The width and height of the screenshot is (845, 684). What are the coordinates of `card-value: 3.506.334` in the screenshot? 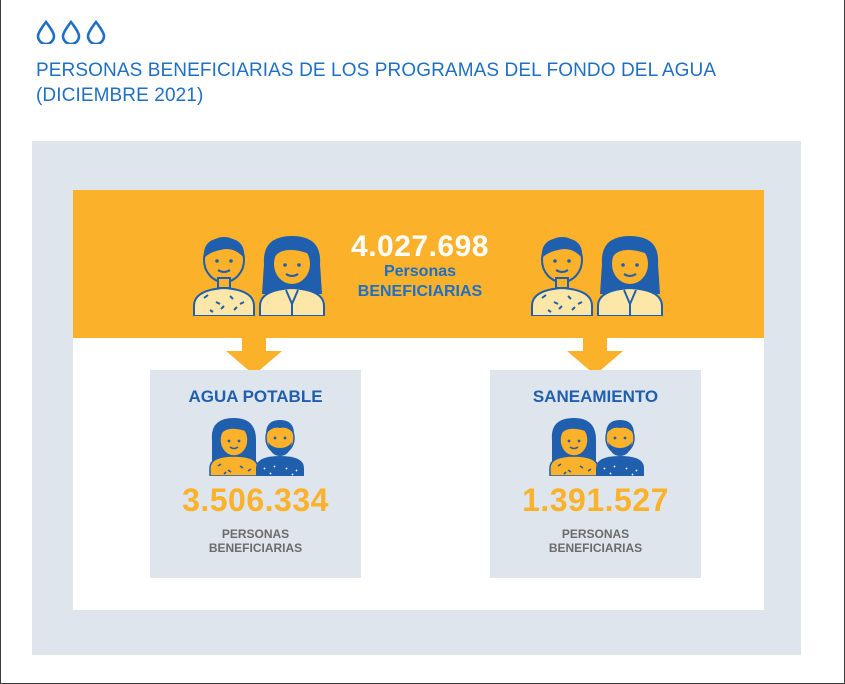 It's located at (255, 500).